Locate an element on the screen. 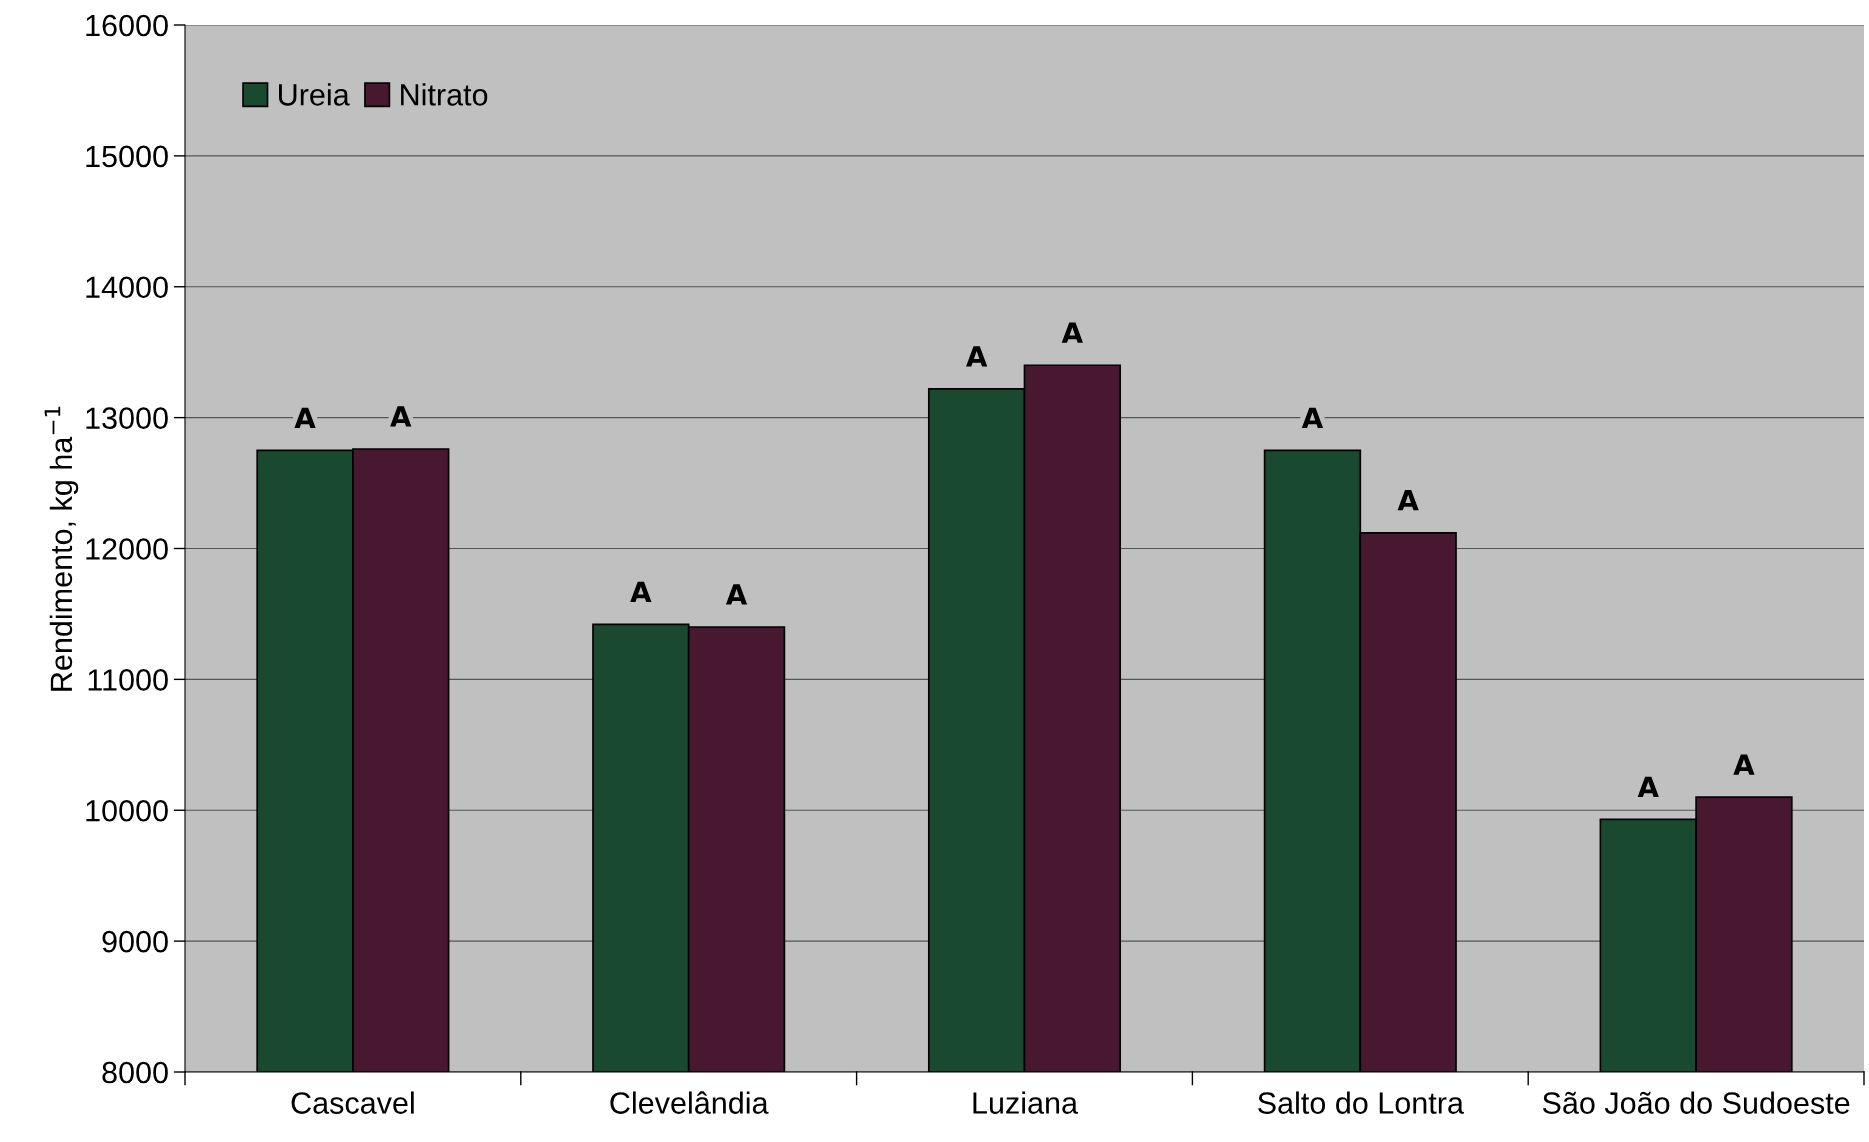 Image resolution: width=1869 pixels, height=1142 pixels. y-tick-label: 10000 is located at coordinates (127, 810).